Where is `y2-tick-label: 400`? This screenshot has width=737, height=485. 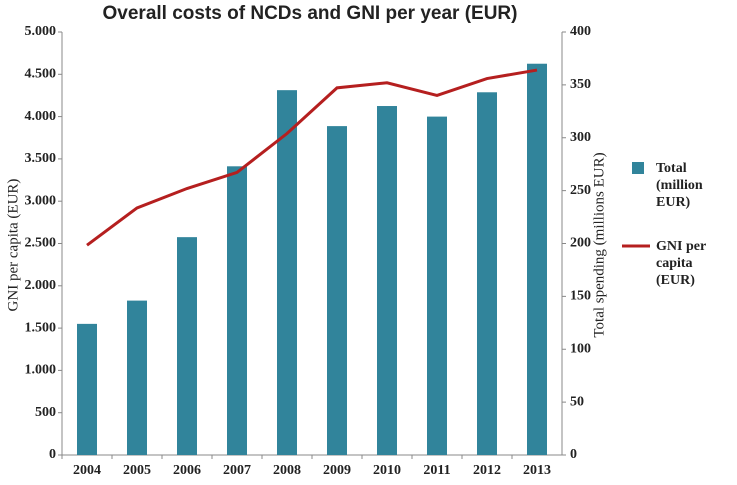 y2-tick-label: 400 is located at coordinates (580, 31).